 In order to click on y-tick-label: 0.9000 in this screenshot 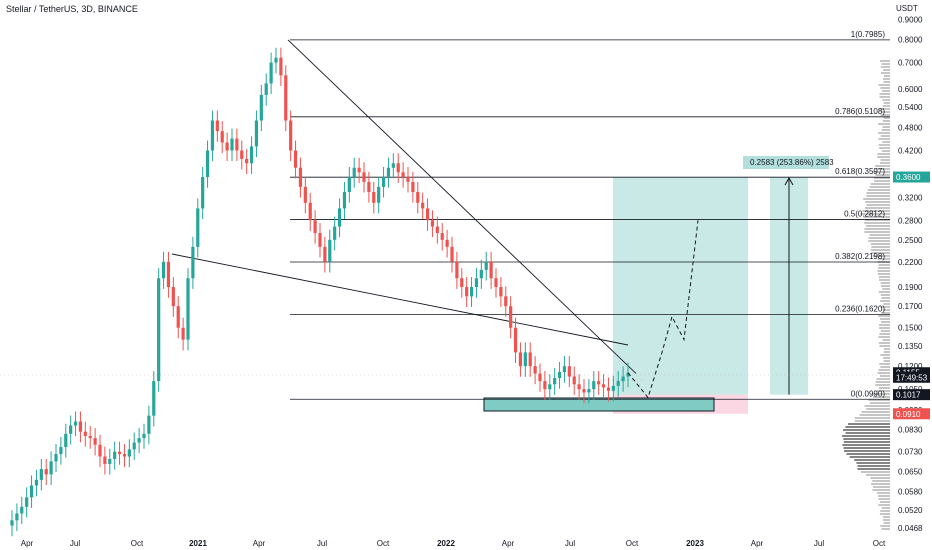, I will do `click(910, 19)`.